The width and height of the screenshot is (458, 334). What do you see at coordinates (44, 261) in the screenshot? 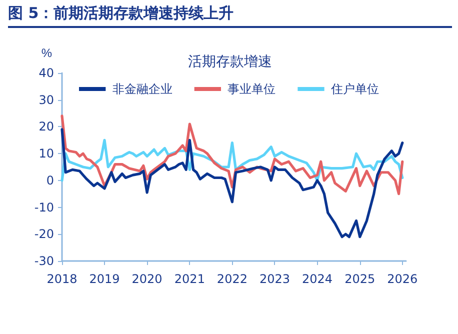
I see `y-tick-label: -30` at bounding box center [44, 261].